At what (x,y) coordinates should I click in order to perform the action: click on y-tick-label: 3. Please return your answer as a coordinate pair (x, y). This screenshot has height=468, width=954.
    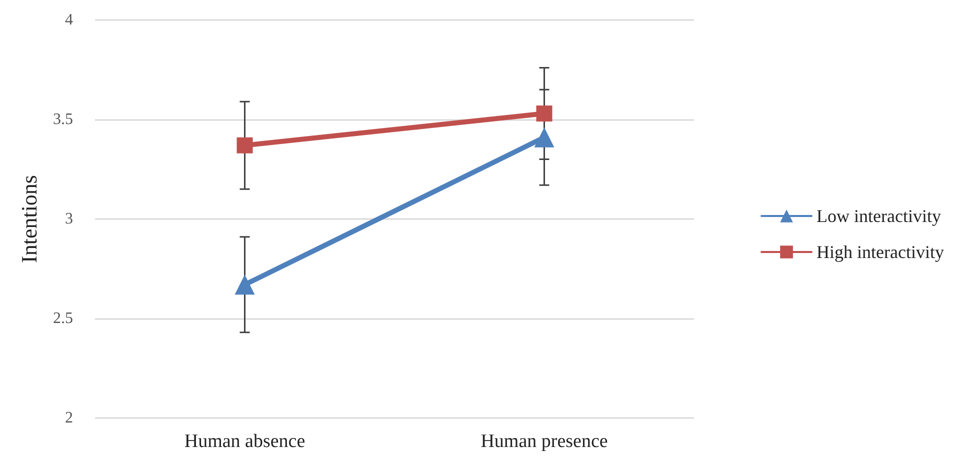
    Looking at the image, I should click on (69, 219).